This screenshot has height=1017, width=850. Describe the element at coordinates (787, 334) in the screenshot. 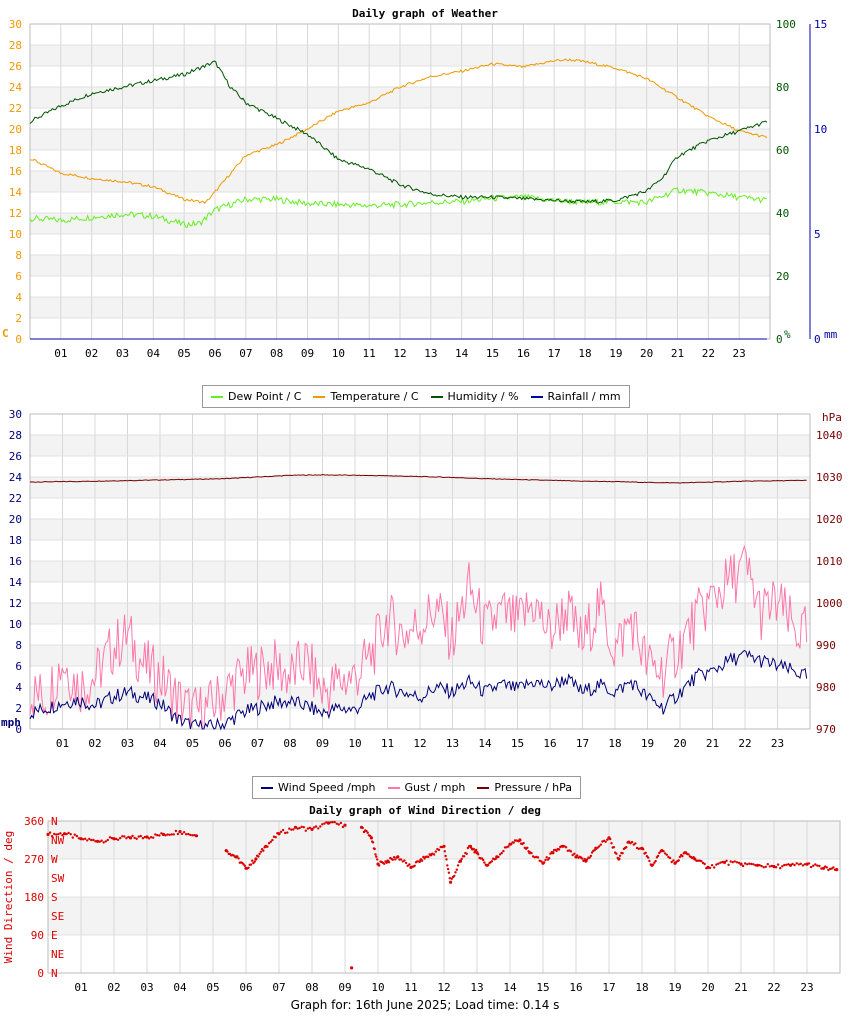

I see `weather-humidity-unit: %` at that location.